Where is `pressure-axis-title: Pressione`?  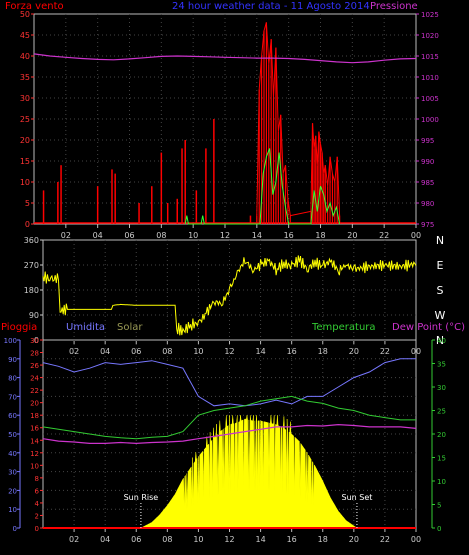 pressure-axis-title: Pressione is located at coordinates (394, 6).